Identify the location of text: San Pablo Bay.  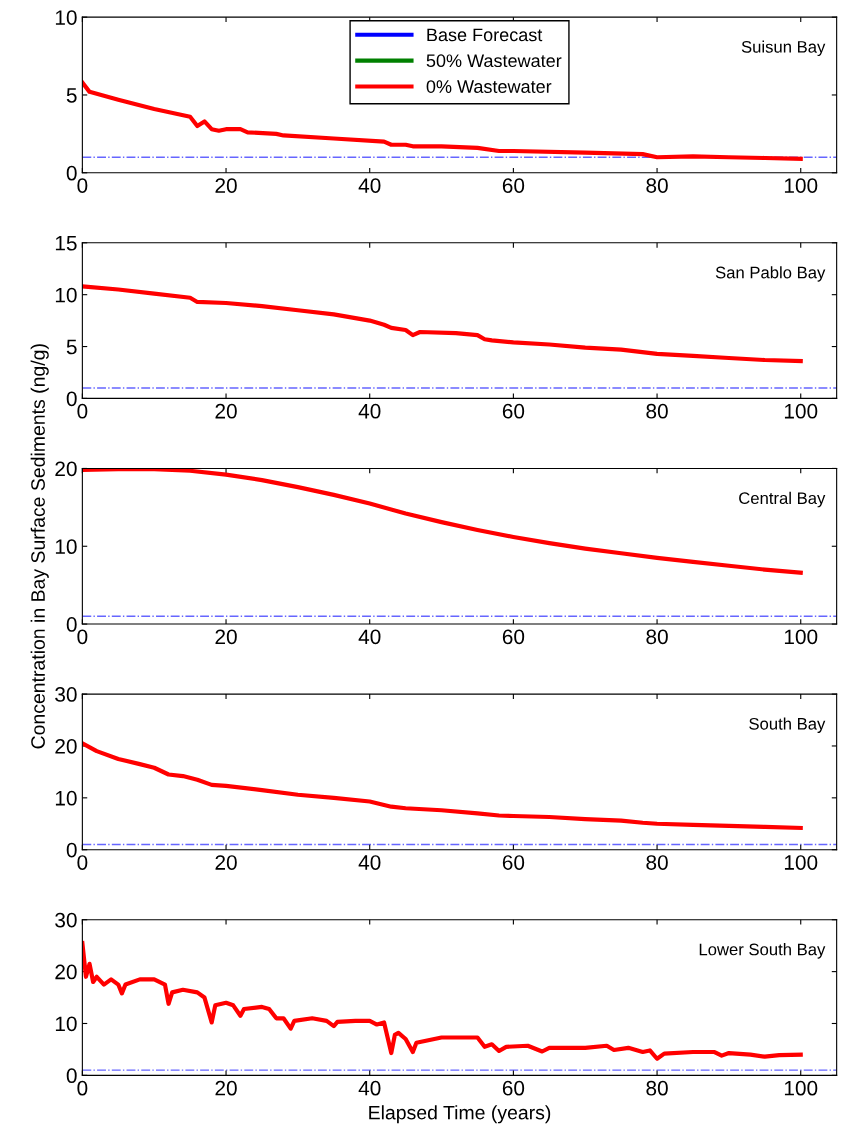
(770, 274).